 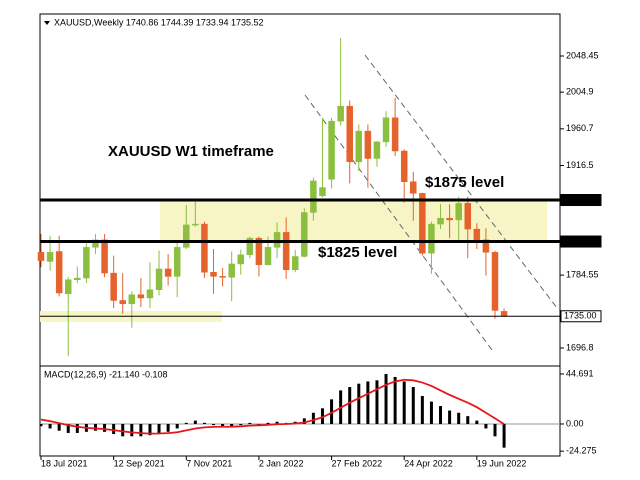 What do you see at coordinates (47, 23) in the screenshot?
I see `header-arrow` at bounding box center [47, 23].